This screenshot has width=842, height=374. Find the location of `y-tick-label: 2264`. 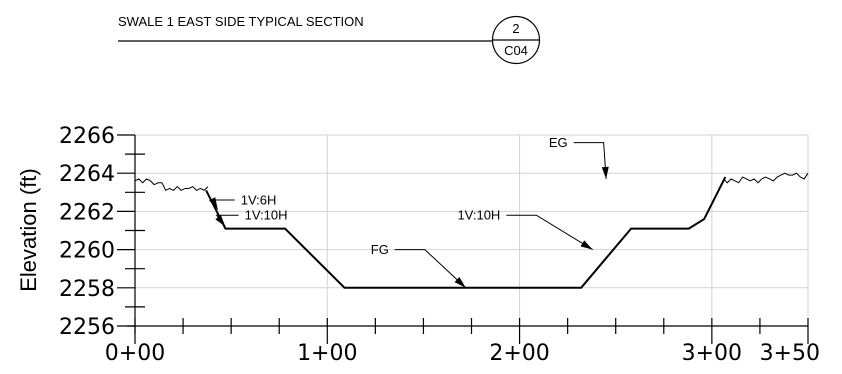

y-tick-label: 2264 is located at coordinates (87, 174).